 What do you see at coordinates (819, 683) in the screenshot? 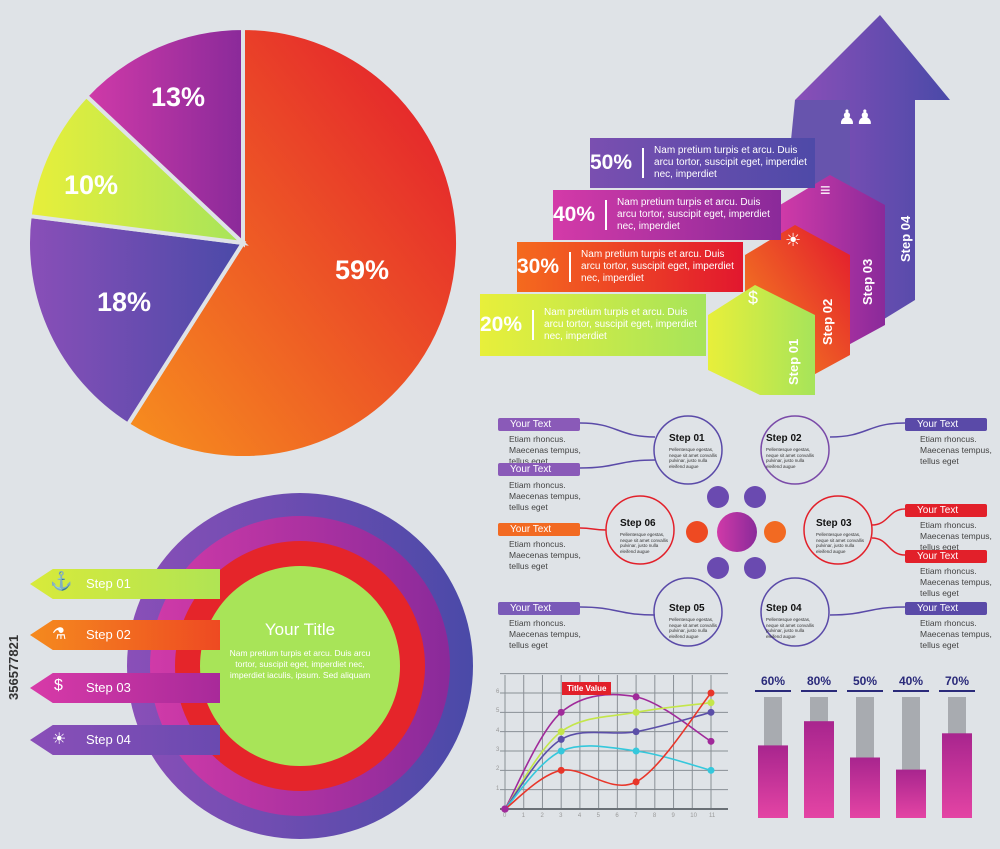
I see `bar-label: 80%` at bounding box center [819, 683].